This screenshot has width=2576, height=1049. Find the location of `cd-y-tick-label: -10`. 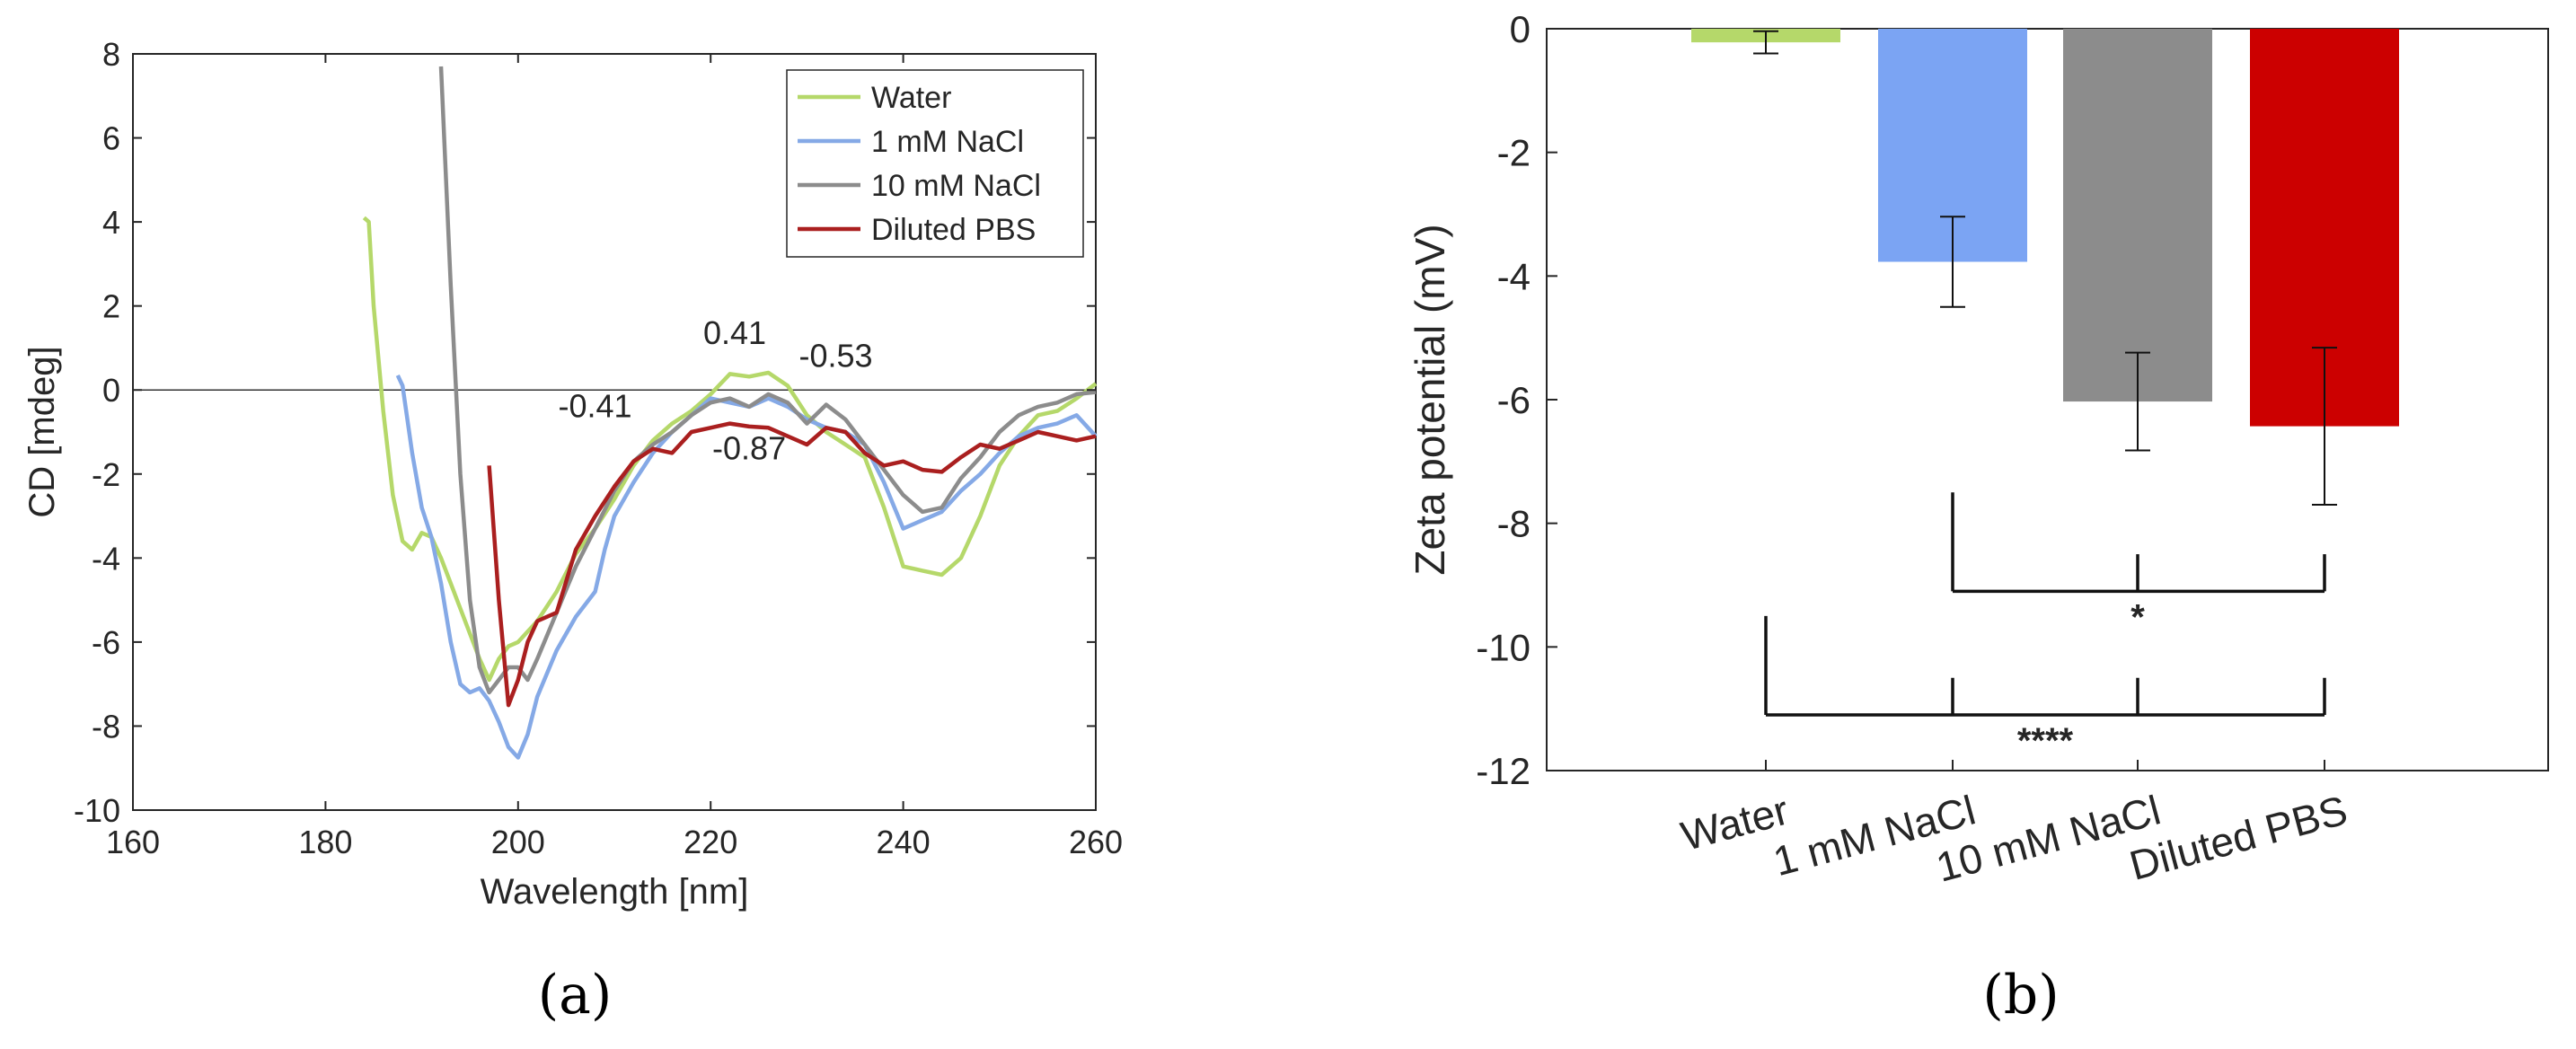

cd-y-tick-label: -10 is located at coordinates (97, 810).